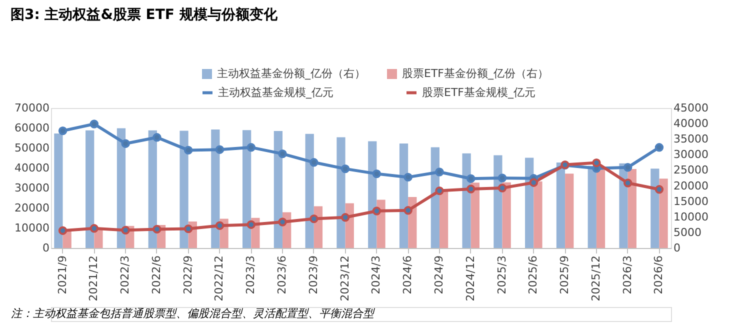  I want to click on y-tick-label: 40000, so click(32, 168).